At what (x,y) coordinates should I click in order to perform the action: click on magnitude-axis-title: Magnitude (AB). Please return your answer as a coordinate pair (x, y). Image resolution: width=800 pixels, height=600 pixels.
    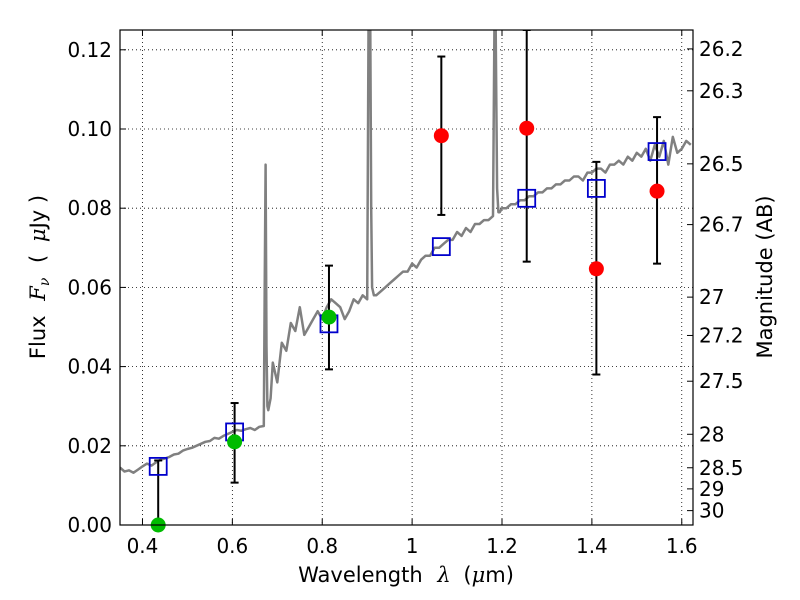
    Looking at the image, I should click on (765, 276).